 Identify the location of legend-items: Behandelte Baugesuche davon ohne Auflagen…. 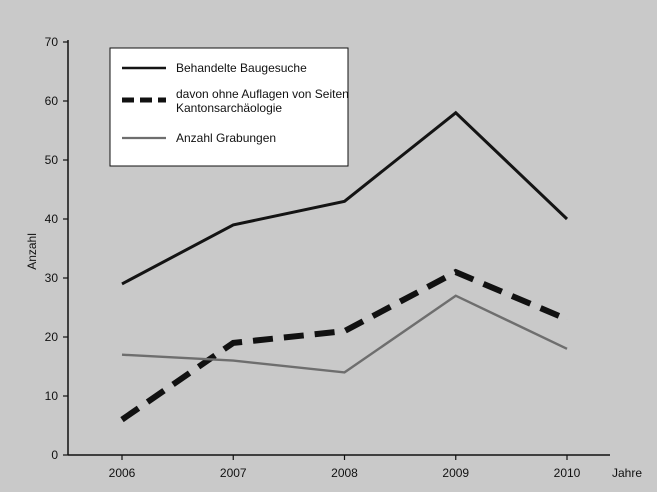
(235, 103).